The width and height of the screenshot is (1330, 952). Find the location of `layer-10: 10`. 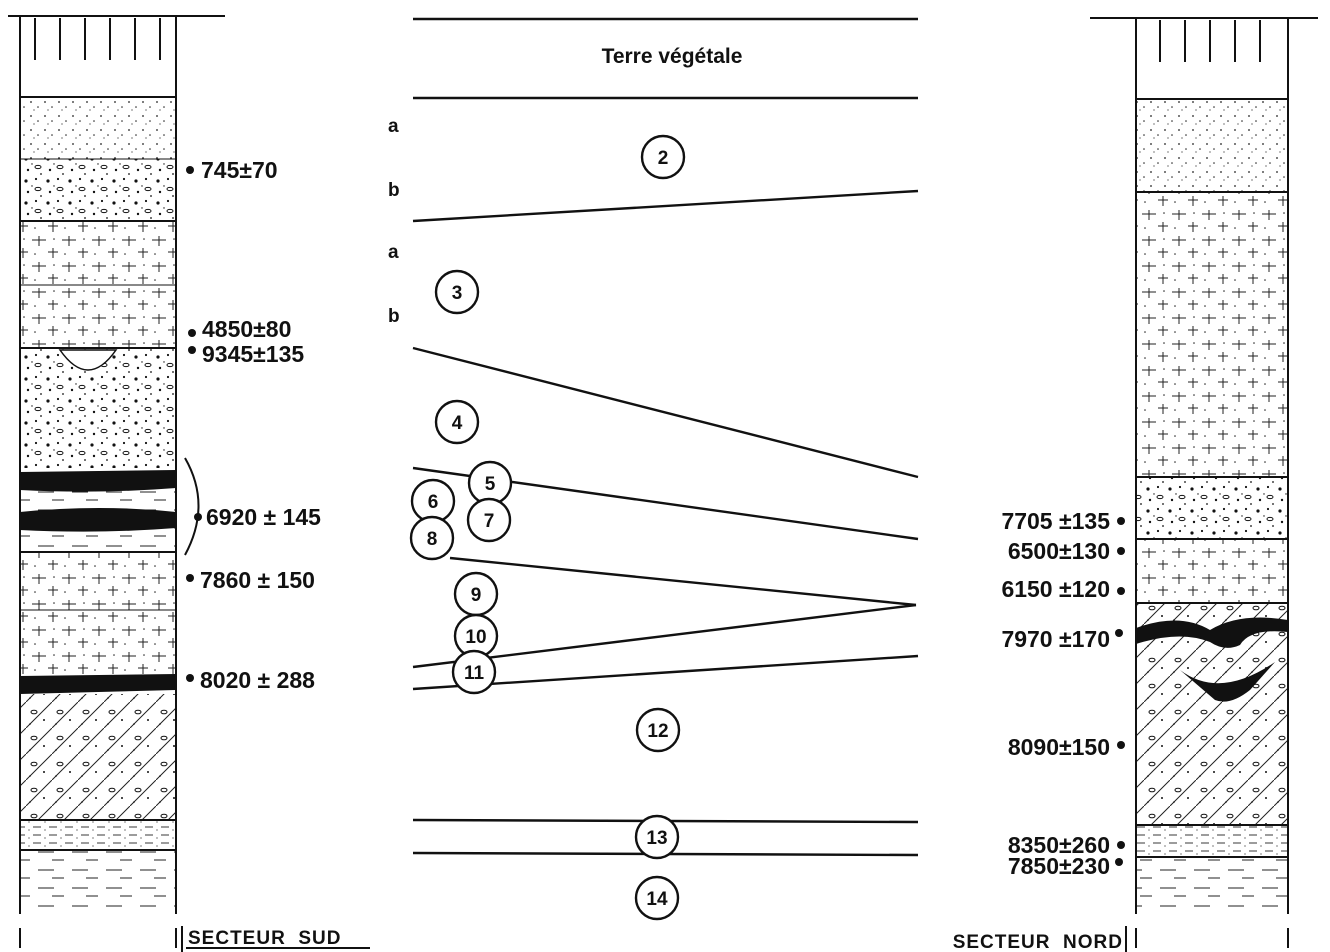

layer-10: 10 is located at coordinates (475, 637).